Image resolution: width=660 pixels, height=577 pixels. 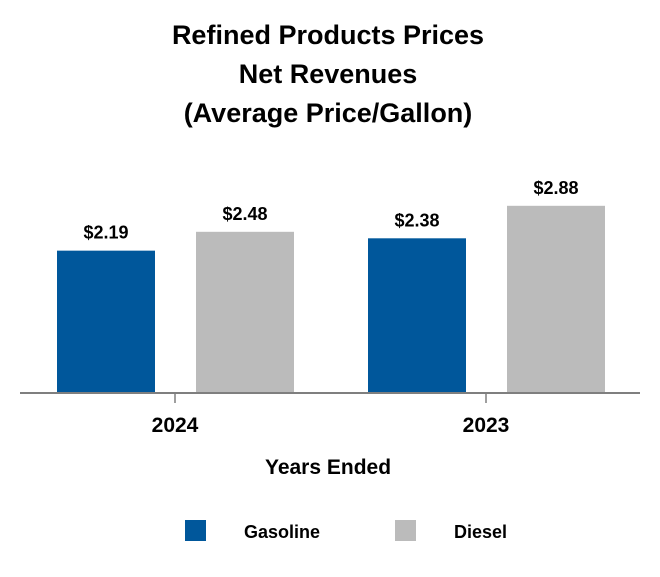 What do you see at coordinates (105, 233) in the screenshot?
I see `data-label-gasoline-2024: $2.19` at bounding box center [105, 233].